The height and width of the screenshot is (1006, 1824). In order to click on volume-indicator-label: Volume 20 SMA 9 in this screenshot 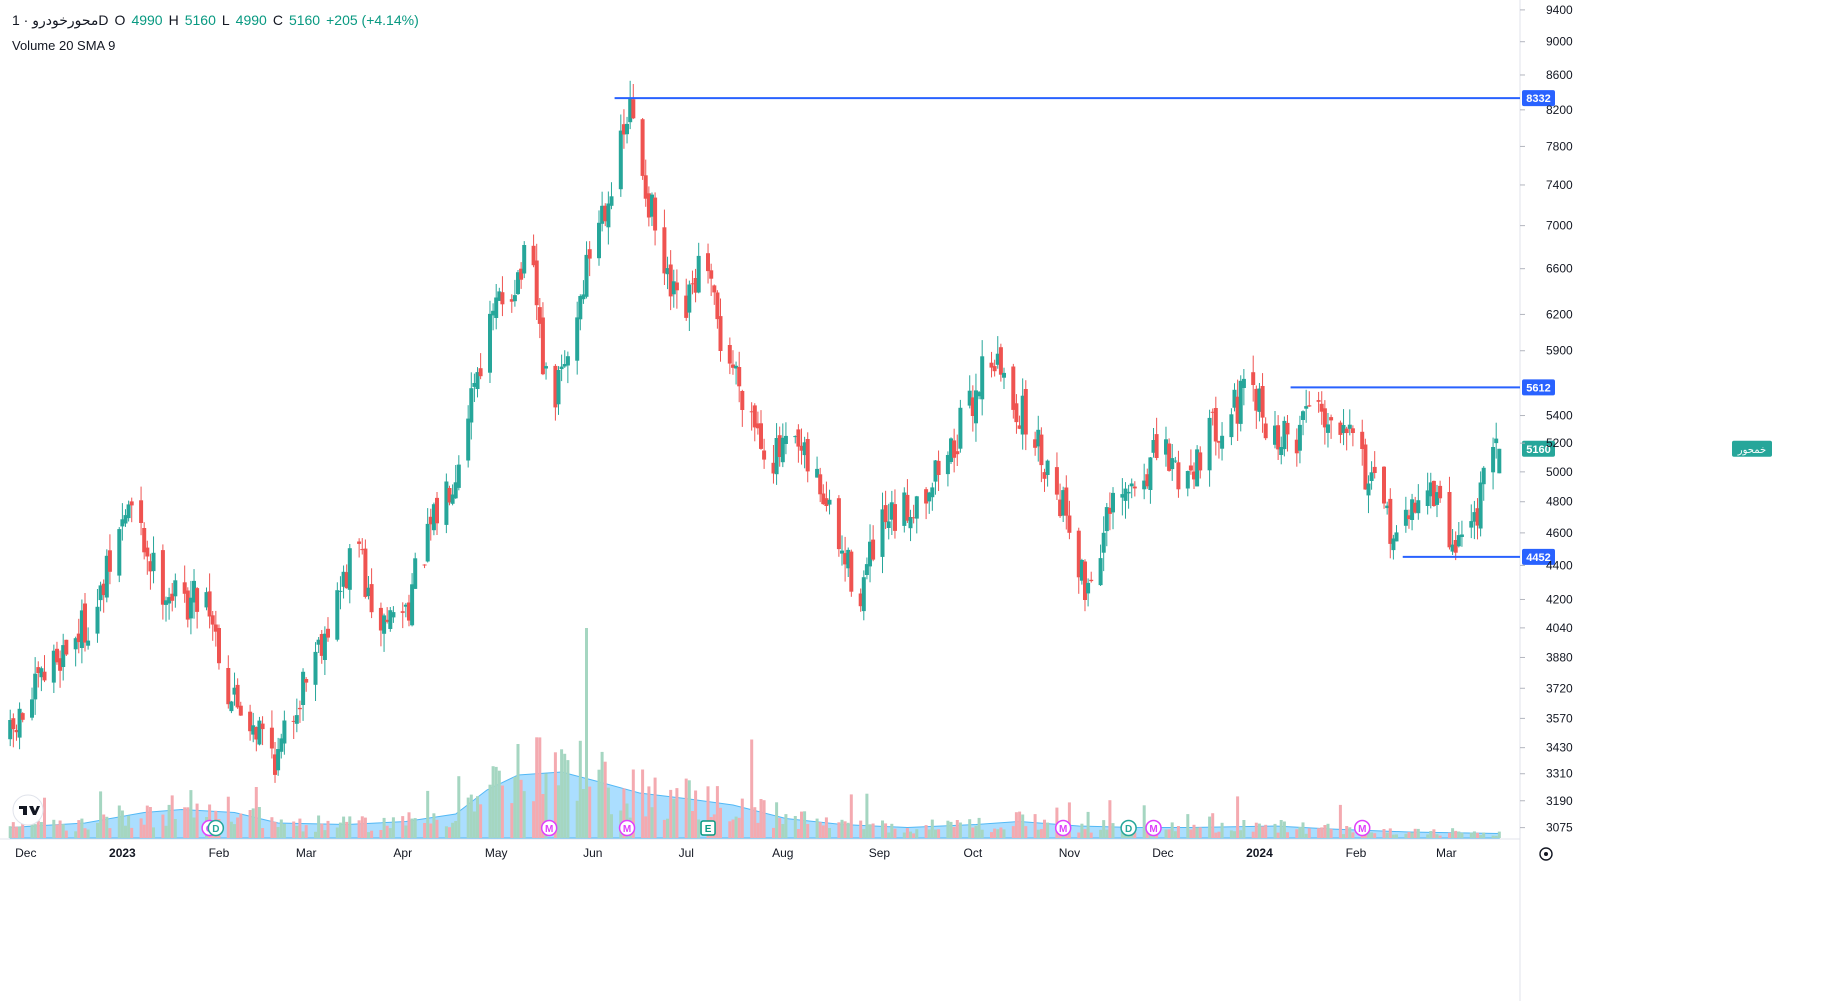, I will do `click(64, 45)`.